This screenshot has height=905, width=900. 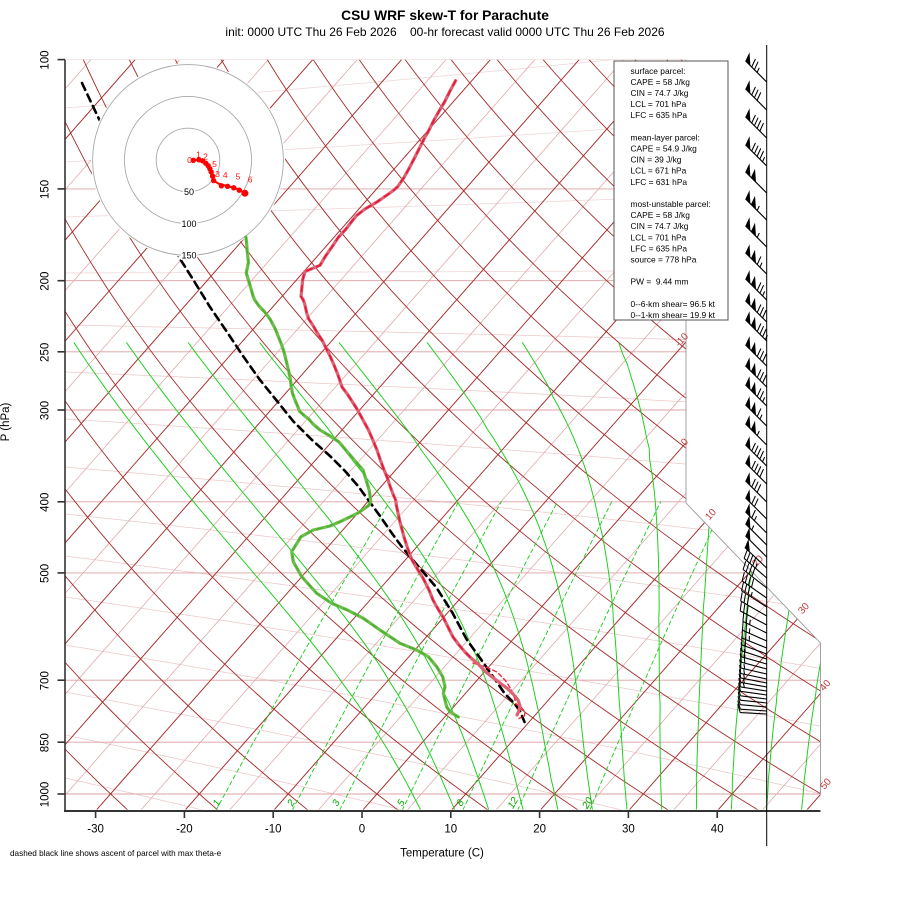 I want to click on svg-text: 0--6-km shear= 96.5 kt, so click(x=673, y=304).